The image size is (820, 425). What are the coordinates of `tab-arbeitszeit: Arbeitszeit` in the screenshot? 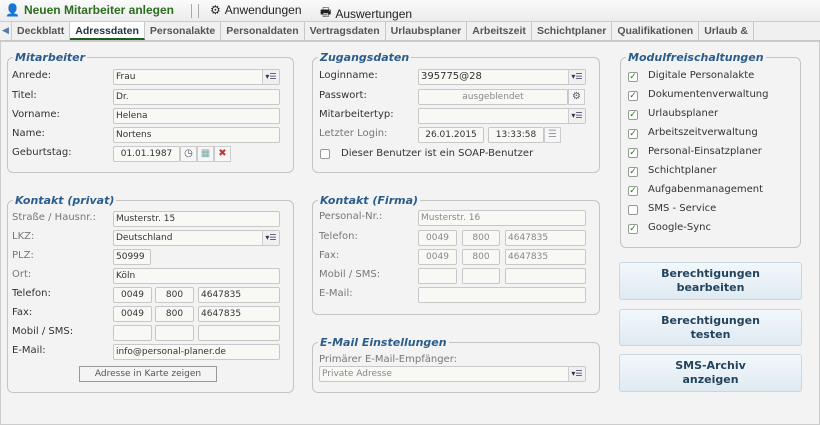 It's located at (499, 31).